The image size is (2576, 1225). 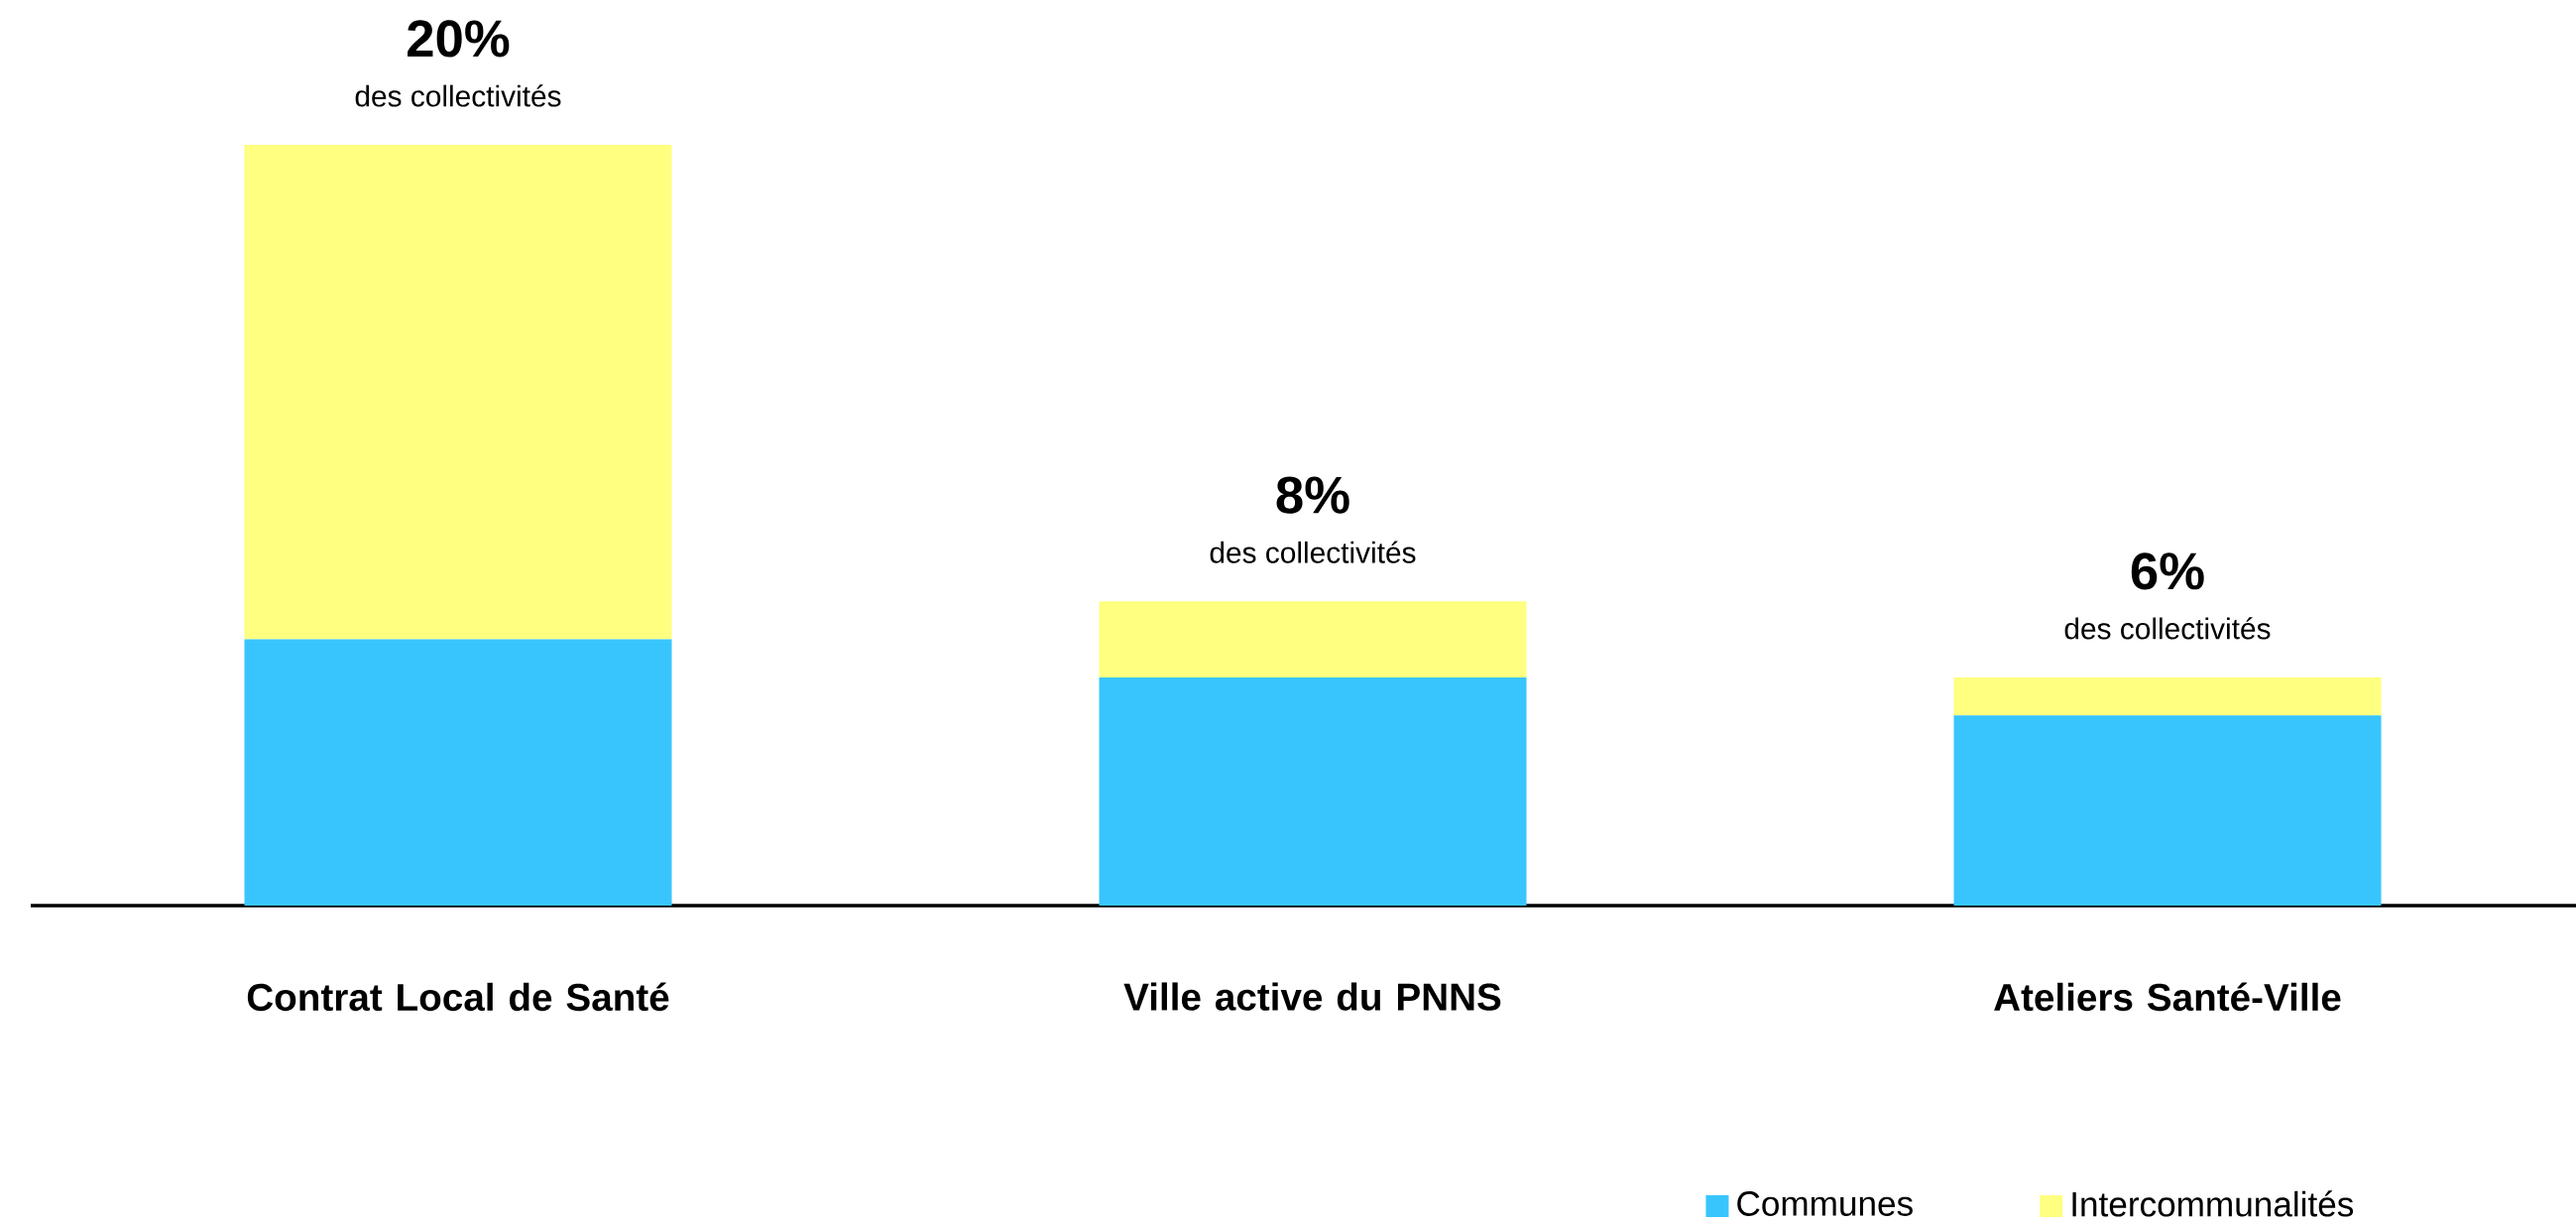 I want to click on legend-label: Intercommunalités, so click(x=2213, y=1204).